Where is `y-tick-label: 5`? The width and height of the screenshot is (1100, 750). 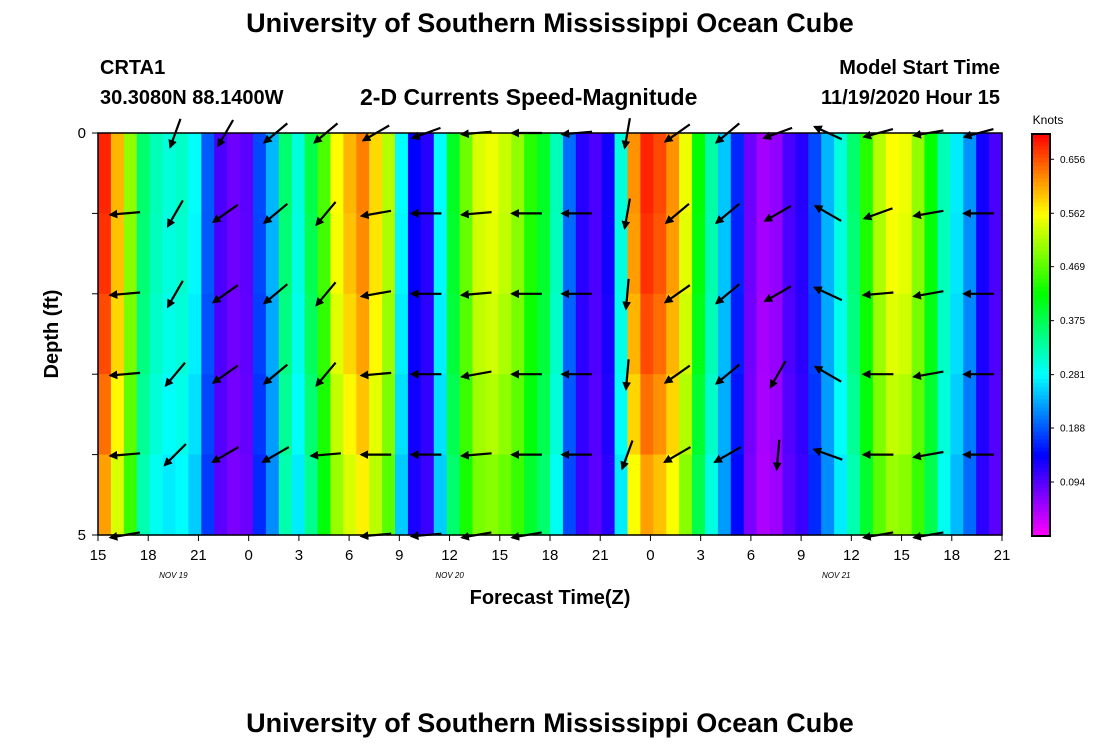 y-tick-label: 5 is located at coordinates (82, 535).